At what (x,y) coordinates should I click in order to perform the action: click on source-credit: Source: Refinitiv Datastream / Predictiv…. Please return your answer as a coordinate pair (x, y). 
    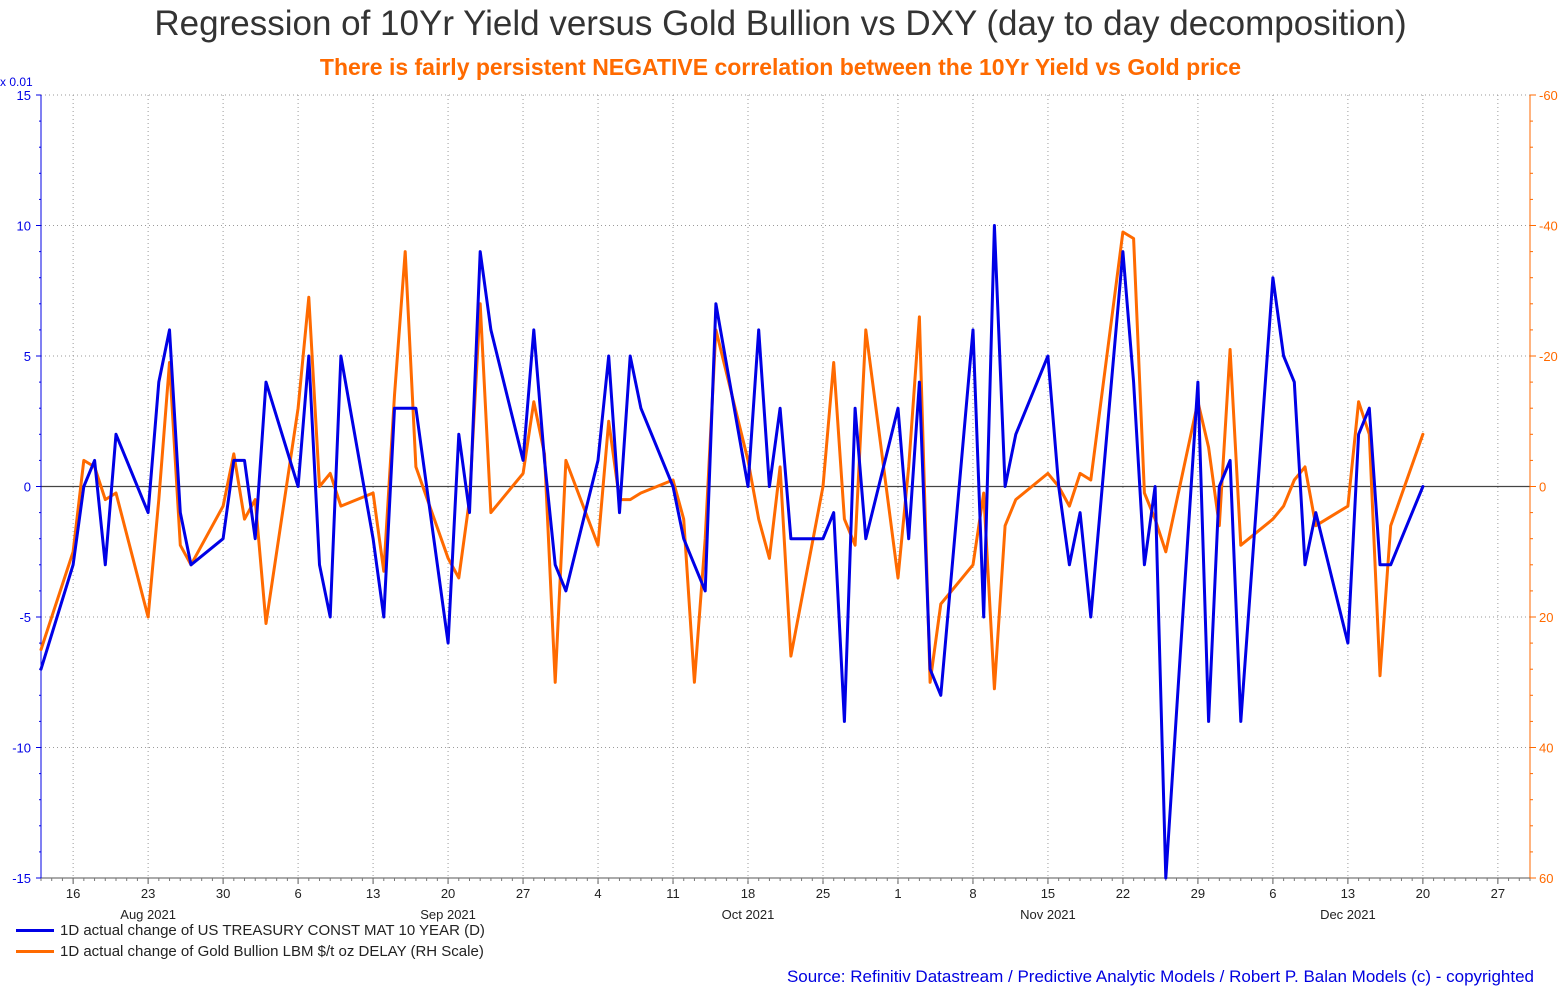
    Looking at the image, I should click on (1160, 976).